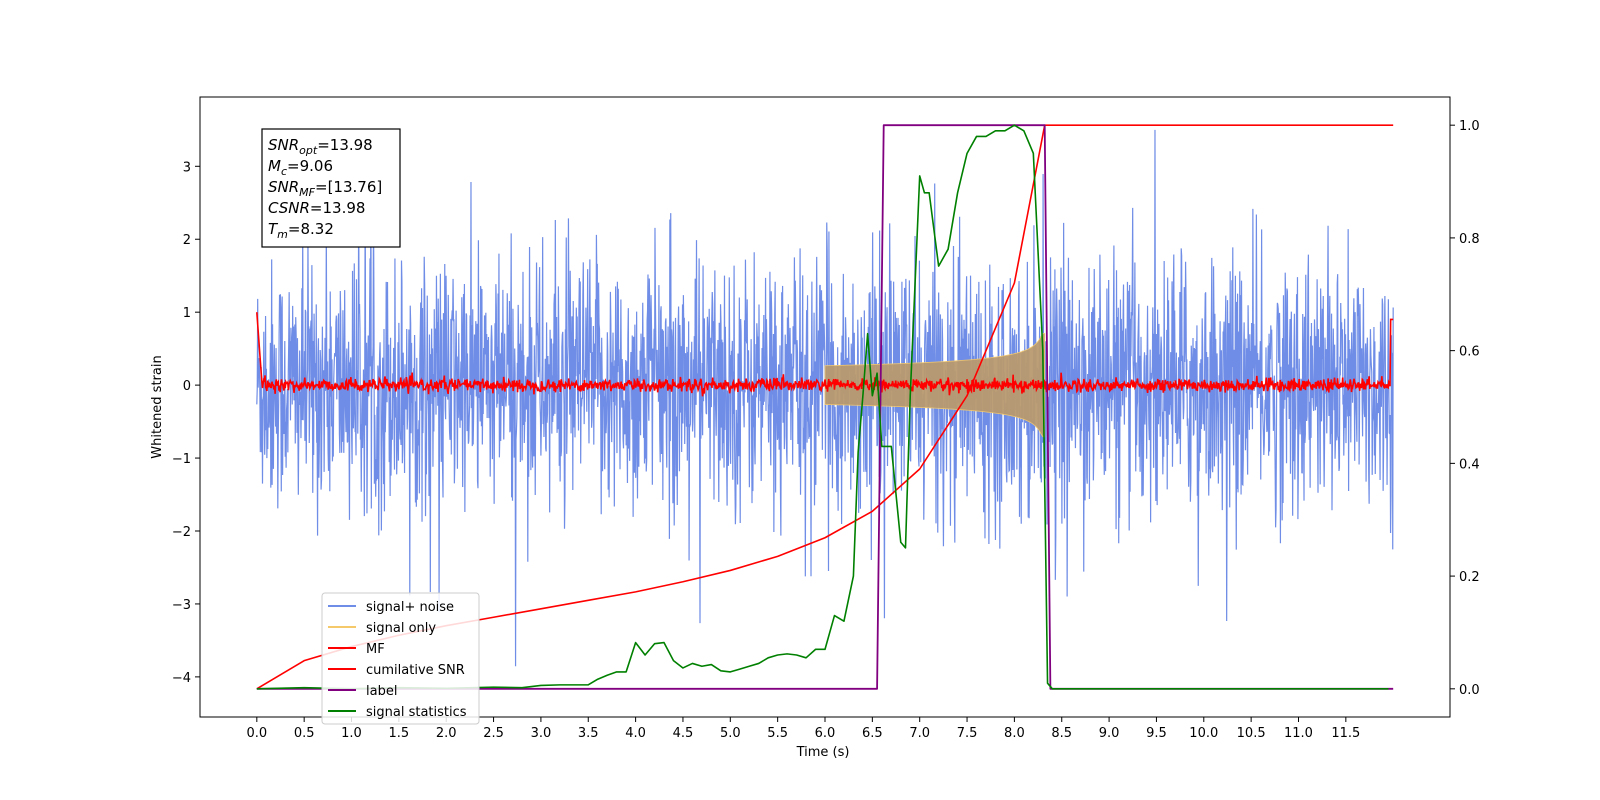 The width and height of the screenshot is (1600, 800). Describe the element at coordinates (825, 354) in the screenshot. I see `series-mf-line` at that location.